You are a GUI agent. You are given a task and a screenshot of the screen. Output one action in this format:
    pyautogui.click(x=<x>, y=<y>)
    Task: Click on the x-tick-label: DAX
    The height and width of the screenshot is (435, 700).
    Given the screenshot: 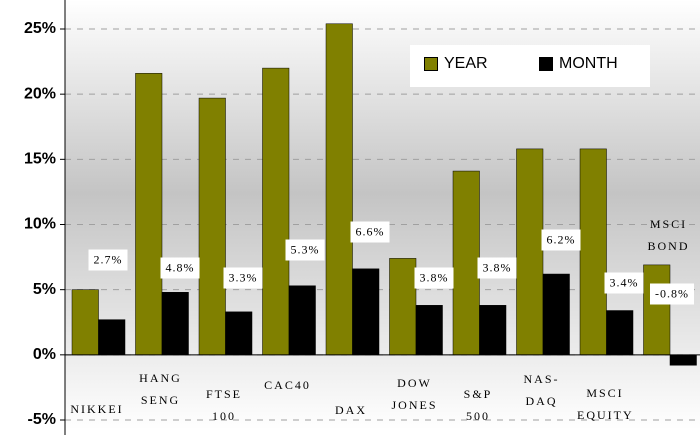 What is the action you would take?
    pyautogui.click(x=351, y=410)
    